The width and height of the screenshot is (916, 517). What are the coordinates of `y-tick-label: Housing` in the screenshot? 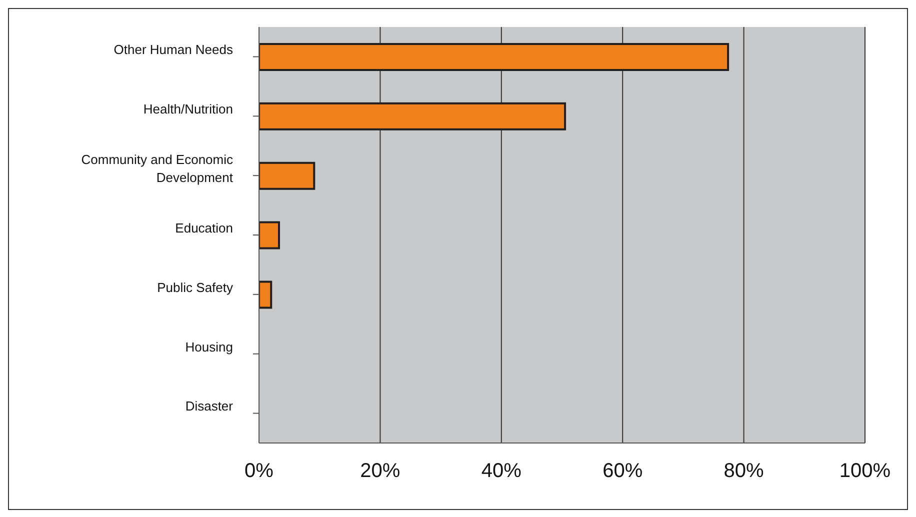 It's located at (209, 346).